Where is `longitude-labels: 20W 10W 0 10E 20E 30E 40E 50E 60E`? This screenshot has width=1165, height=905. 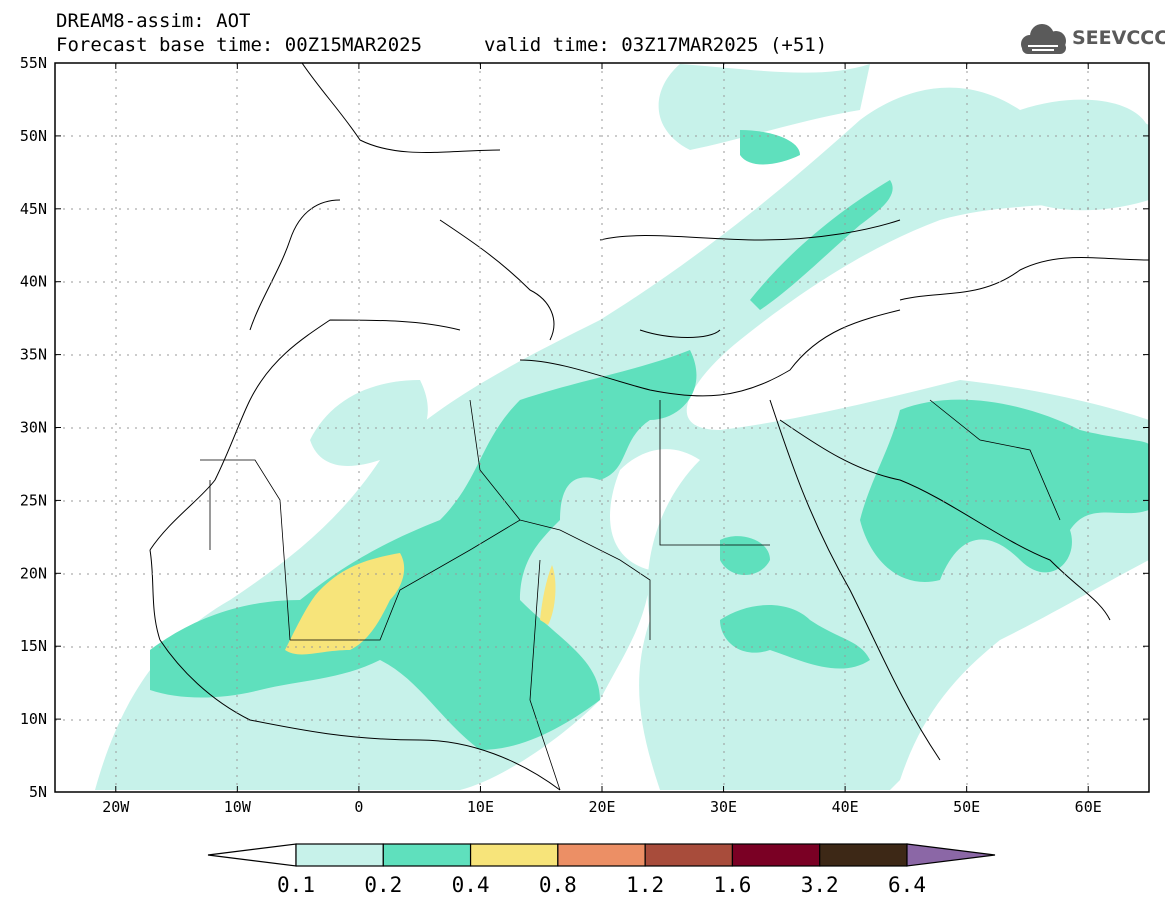 longitude-labels: 20W 10W 0 10E 20E 30E 40E 50E 60E is located at coordinates (602, 807).